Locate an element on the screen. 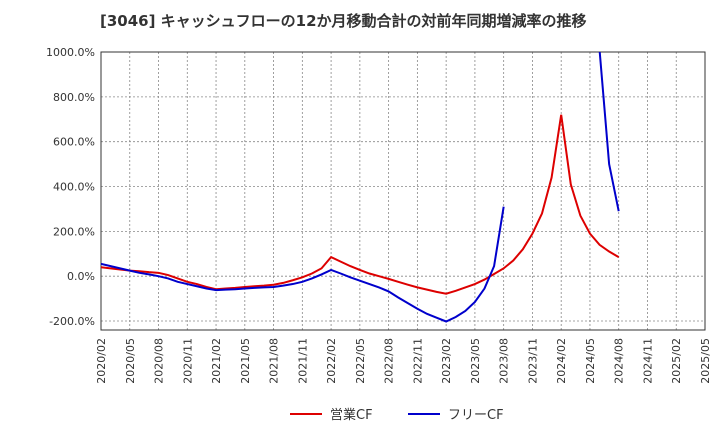 The image size is (720, 440). x-tick-label: 2020/08 is located at coordinates (159, 361).